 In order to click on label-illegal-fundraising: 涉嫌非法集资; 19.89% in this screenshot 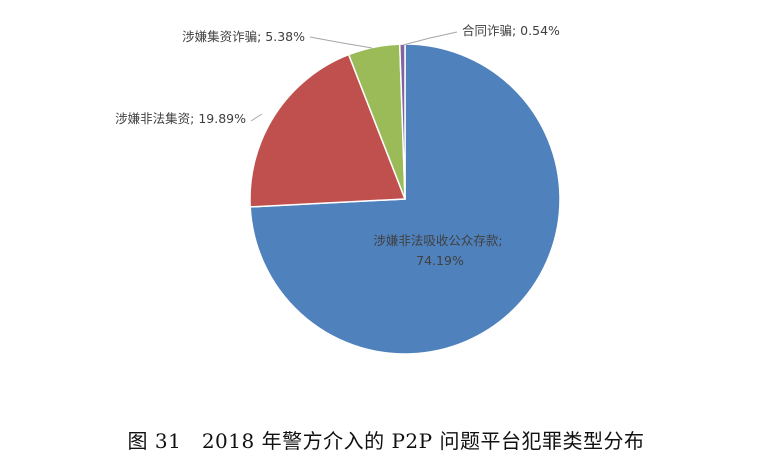, I will do `click(180, 118)`.